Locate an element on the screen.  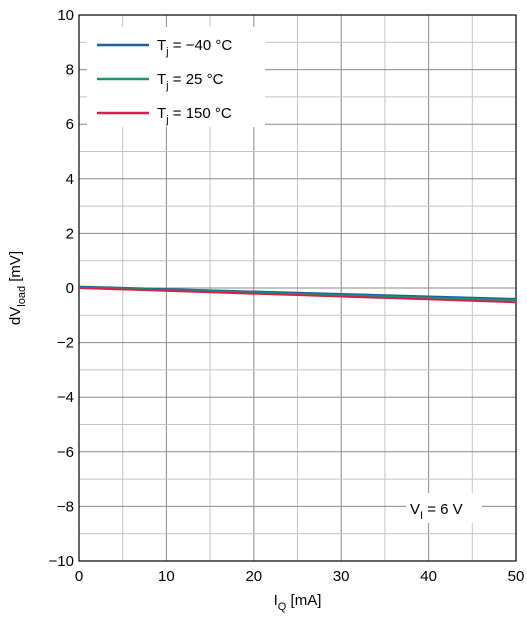
x-tick-label: 10 is located at coordinates (166, 576).